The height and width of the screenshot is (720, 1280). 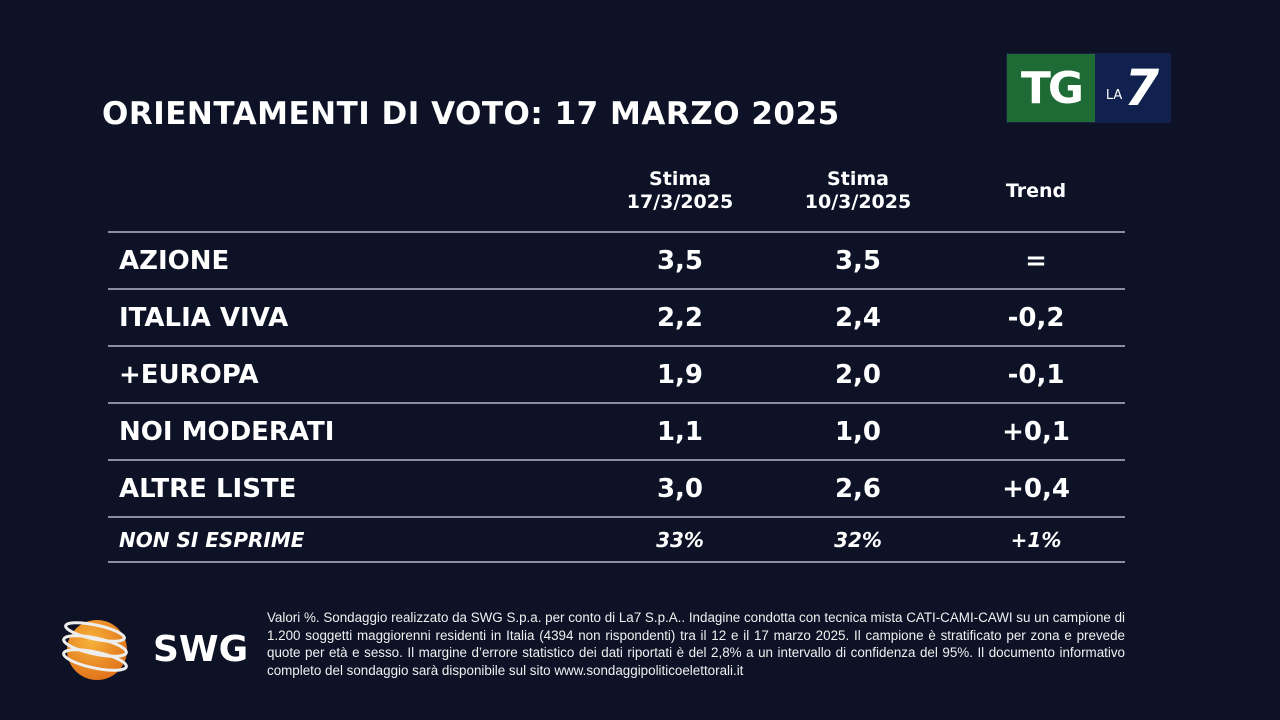 What do you see at coordinates (616, 539) in the screenshot?
I see `table-row: NON SI ESPRIME 33% 32% +1%` at bounding box center [616, 539].